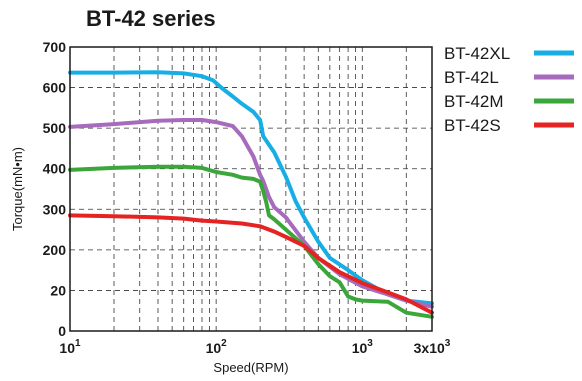 The width and height of the screenshot is (582, 381). Describe the element at coordinates (17, 189) in the screenshot. I see `y-axis-label: Torque(mN•m)` at that location.